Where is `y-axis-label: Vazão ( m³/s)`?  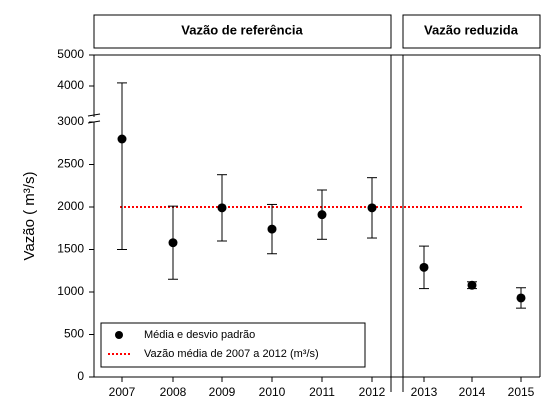 y-axis-label: Vazão ( m³/s) is located at coordinates (29, 216).